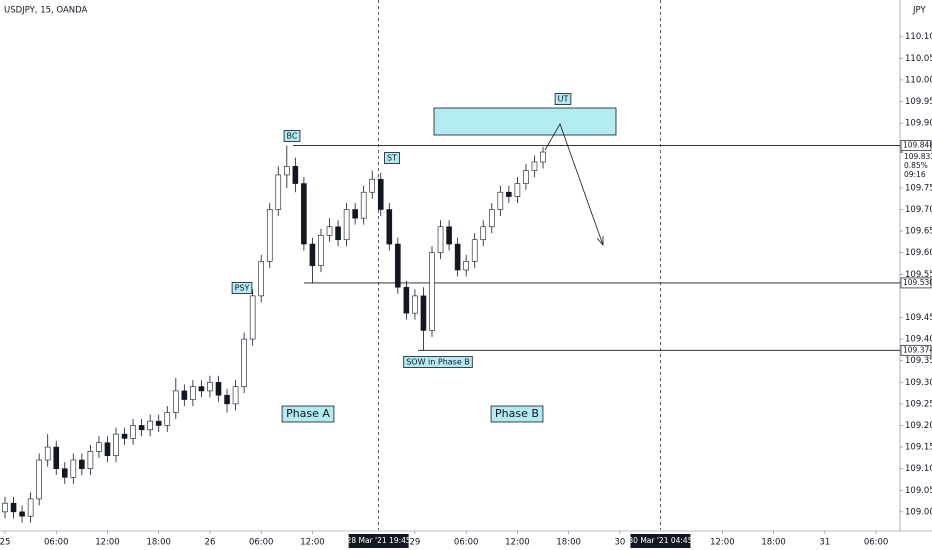  I want to click on y-tick-label: 109.250, so click(918, 404).